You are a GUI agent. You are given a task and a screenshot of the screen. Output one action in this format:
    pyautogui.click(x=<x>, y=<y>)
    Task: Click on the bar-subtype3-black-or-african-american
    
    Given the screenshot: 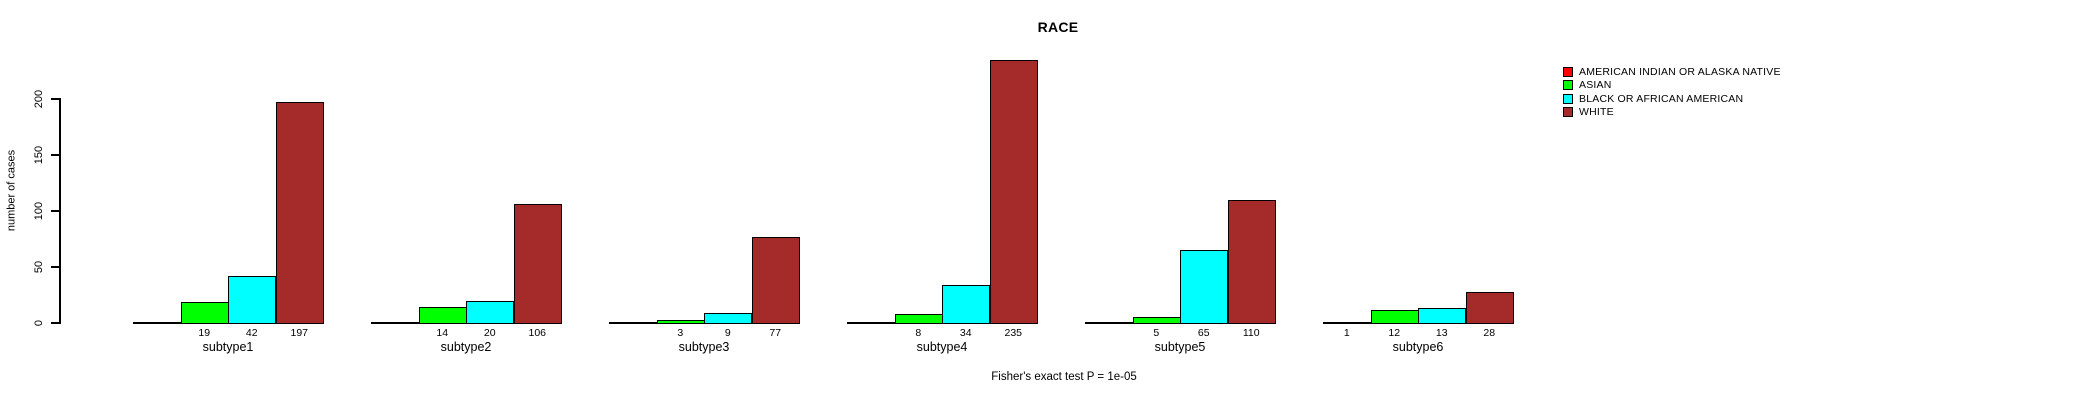 What is the action you would take?
    pyautogui.click(x=728, y=318)
    